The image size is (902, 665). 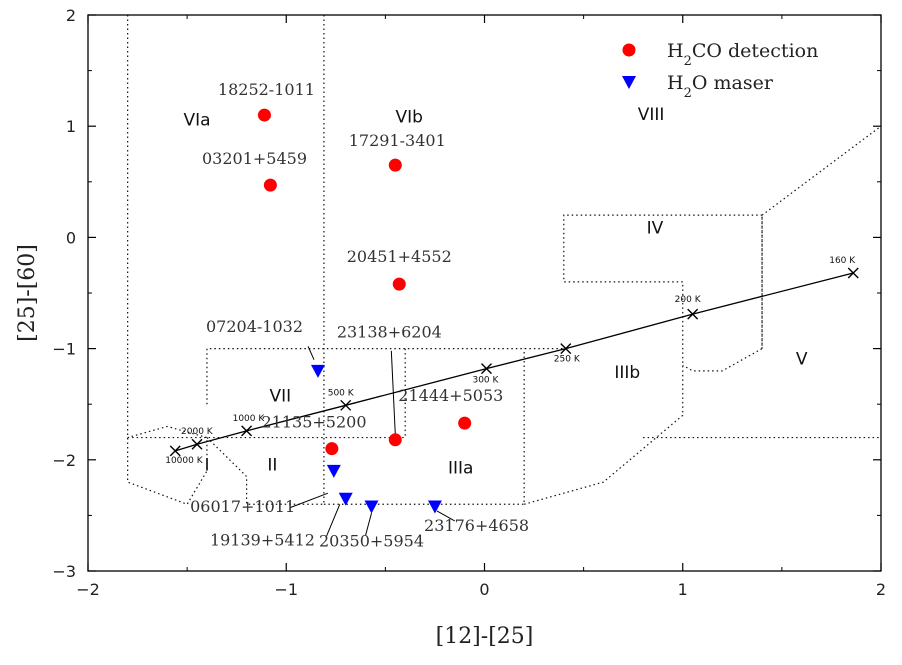 What do you see at coordinates (88, 589) in the screenshot?
I see `x-tick-label: −2` at bounding box center [88, 589].